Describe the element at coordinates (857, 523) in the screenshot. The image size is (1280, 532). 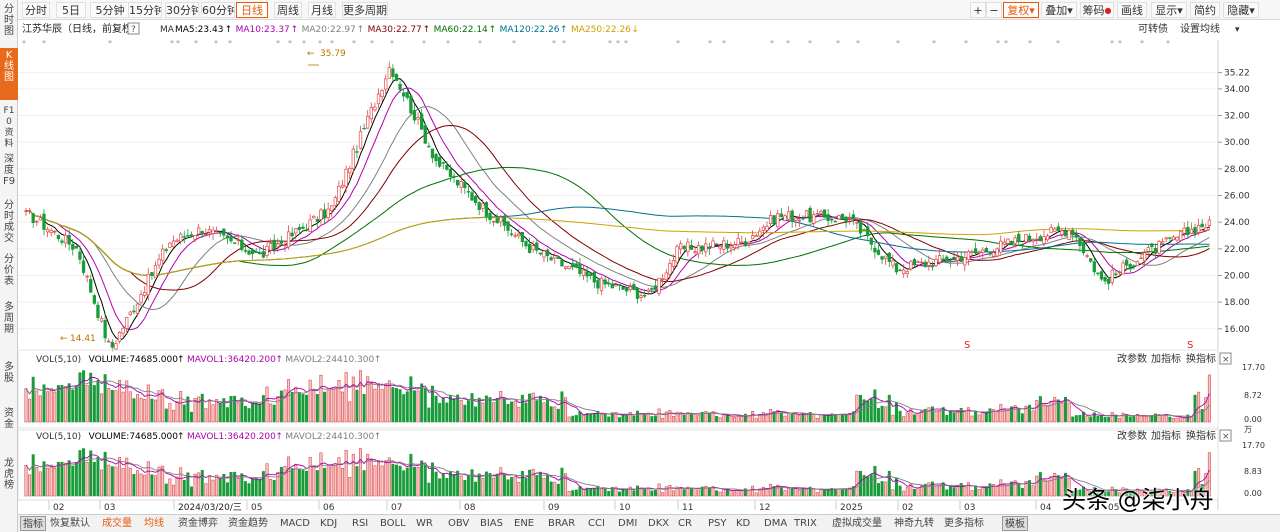
I see `indicator-tab: 虚拟成交量` at that location.